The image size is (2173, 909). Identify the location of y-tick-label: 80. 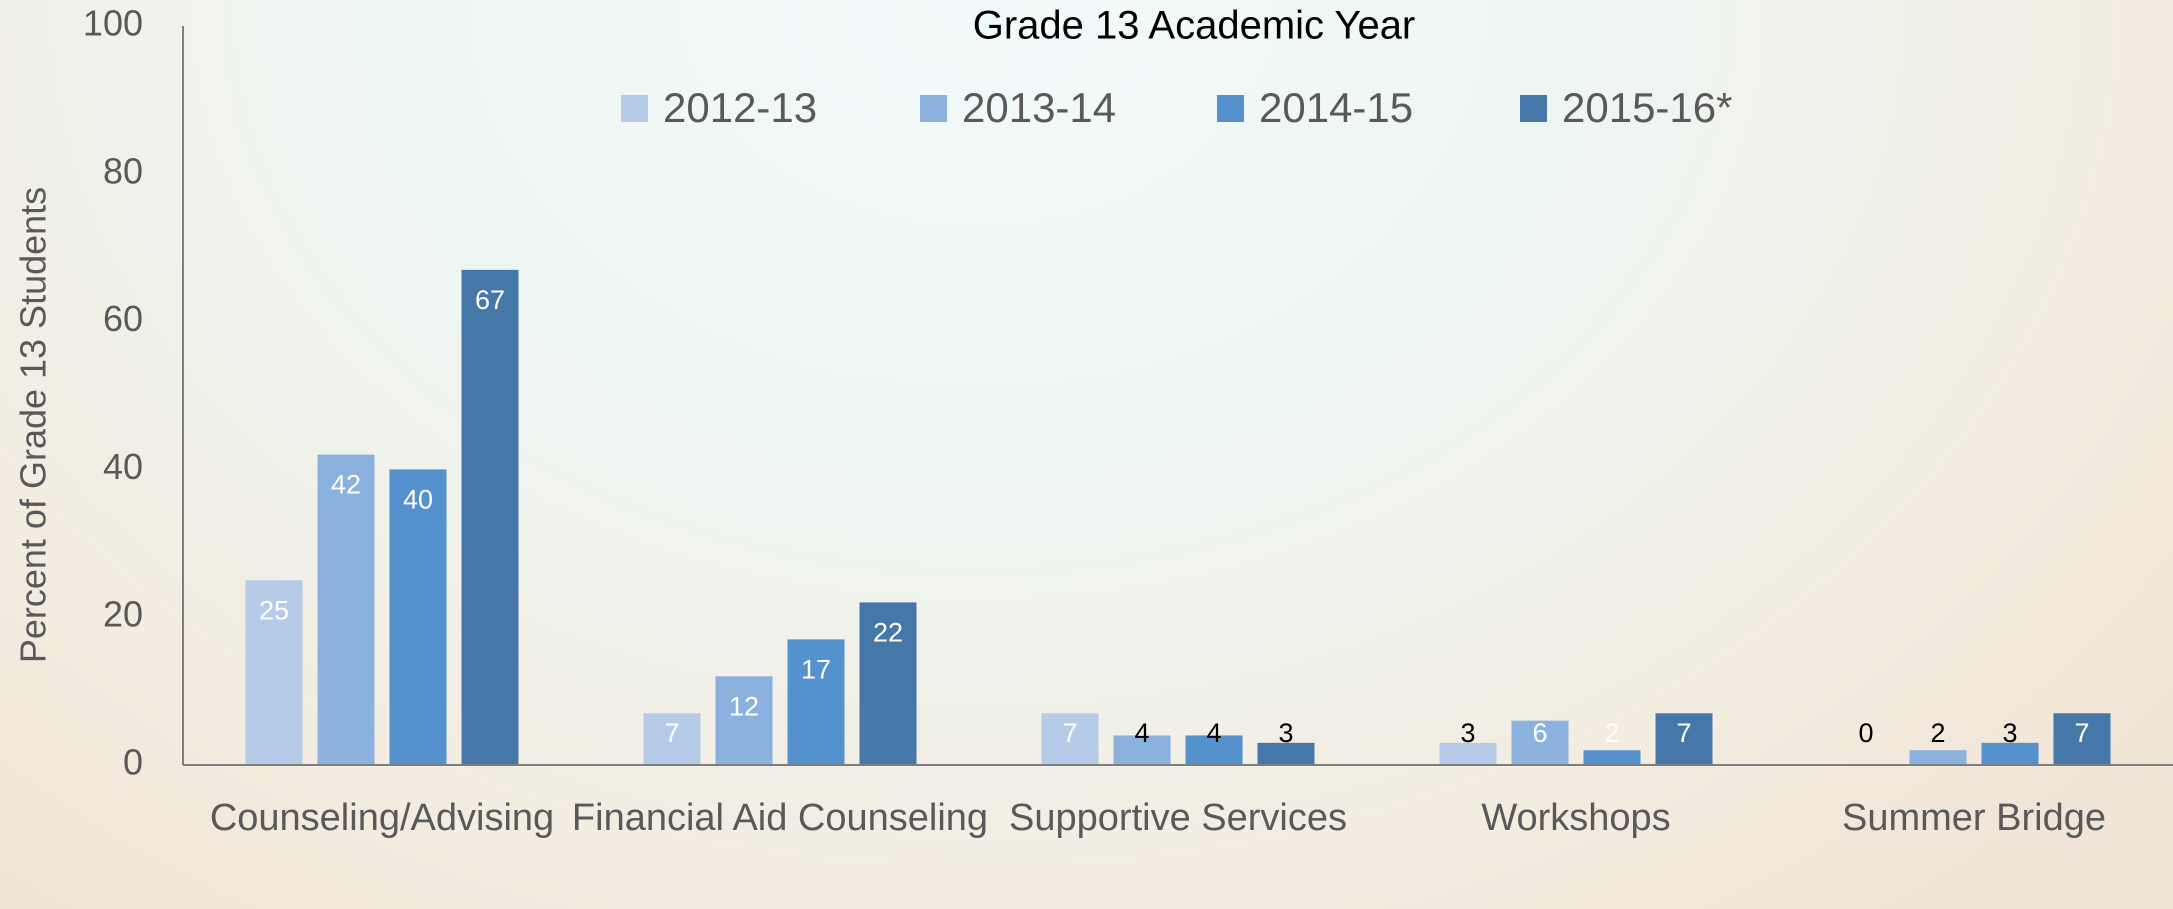
(123, 170).